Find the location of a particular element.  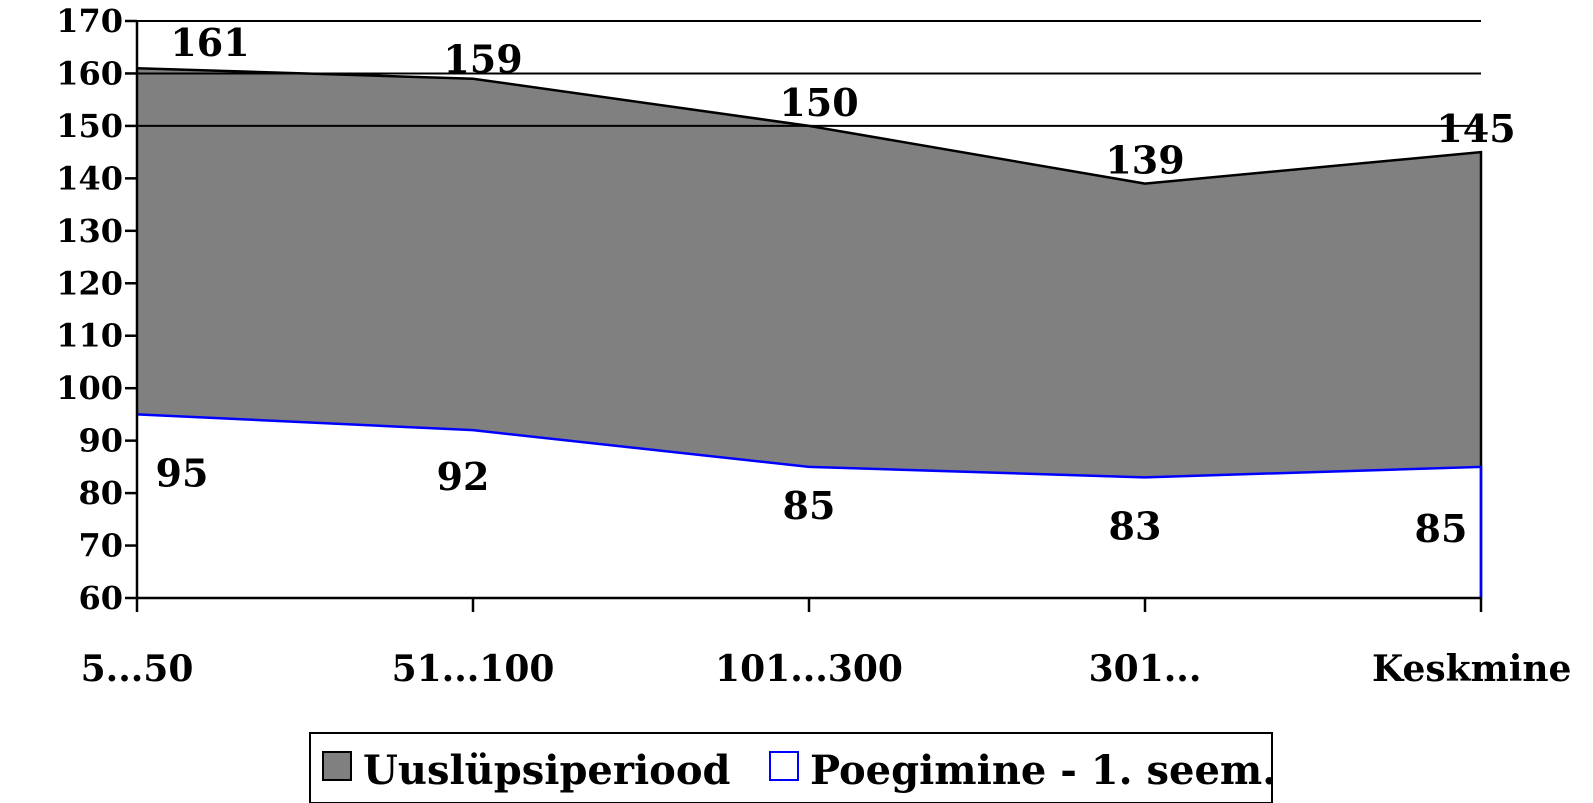

x-tick-label: Keskmine is located at coordinates (1471, 669).